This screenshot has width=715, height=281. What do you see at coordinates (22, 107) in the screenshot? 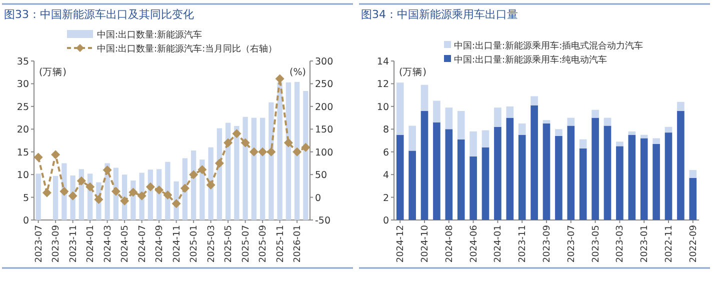
I see `y-tick-label: 25` at bounding box center [22, 107].